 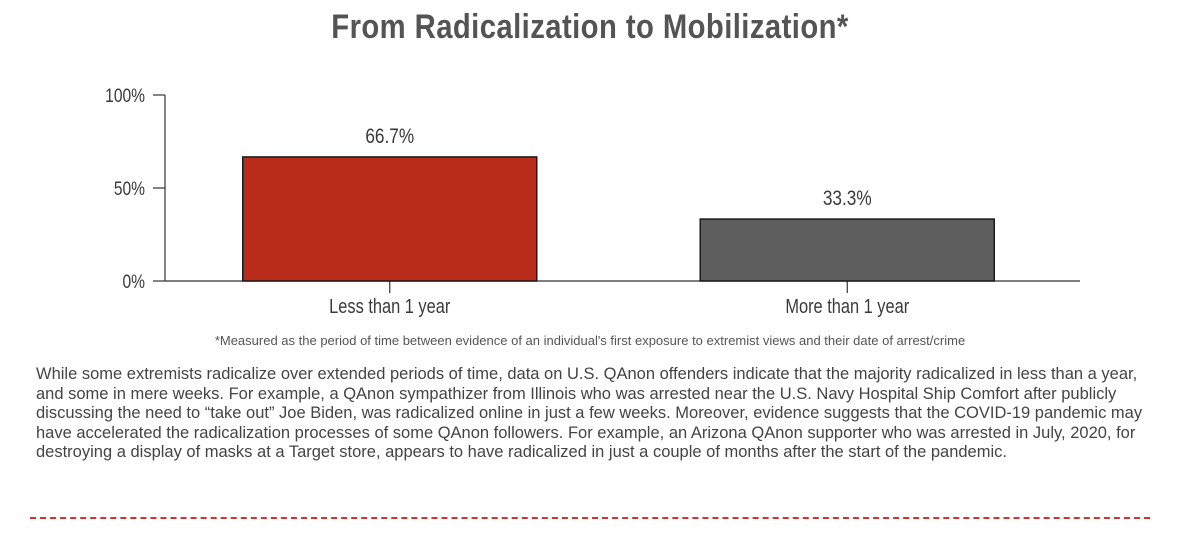 What do you see at coordinates (847, 199) in the screenshot?
I see `data-label: 33.3%` at bounding box center [847, 199].